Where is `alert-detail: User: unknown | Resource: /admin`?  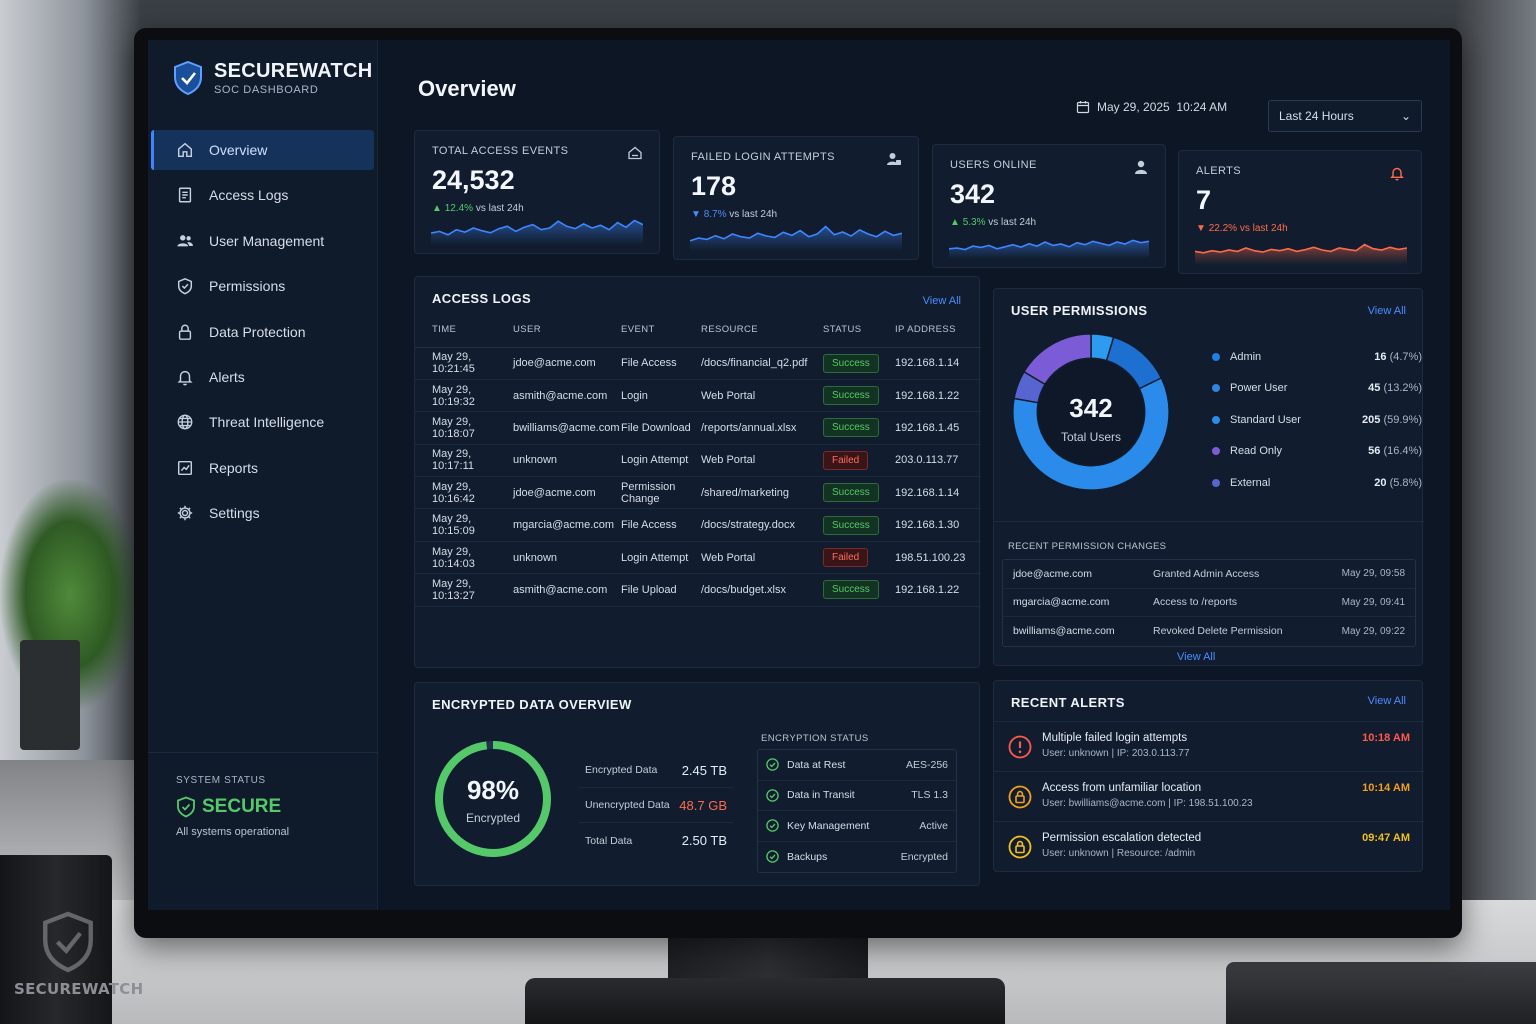
alert-detail: User: unknown | Resource: /admin is located at coordinates (1119, 853).